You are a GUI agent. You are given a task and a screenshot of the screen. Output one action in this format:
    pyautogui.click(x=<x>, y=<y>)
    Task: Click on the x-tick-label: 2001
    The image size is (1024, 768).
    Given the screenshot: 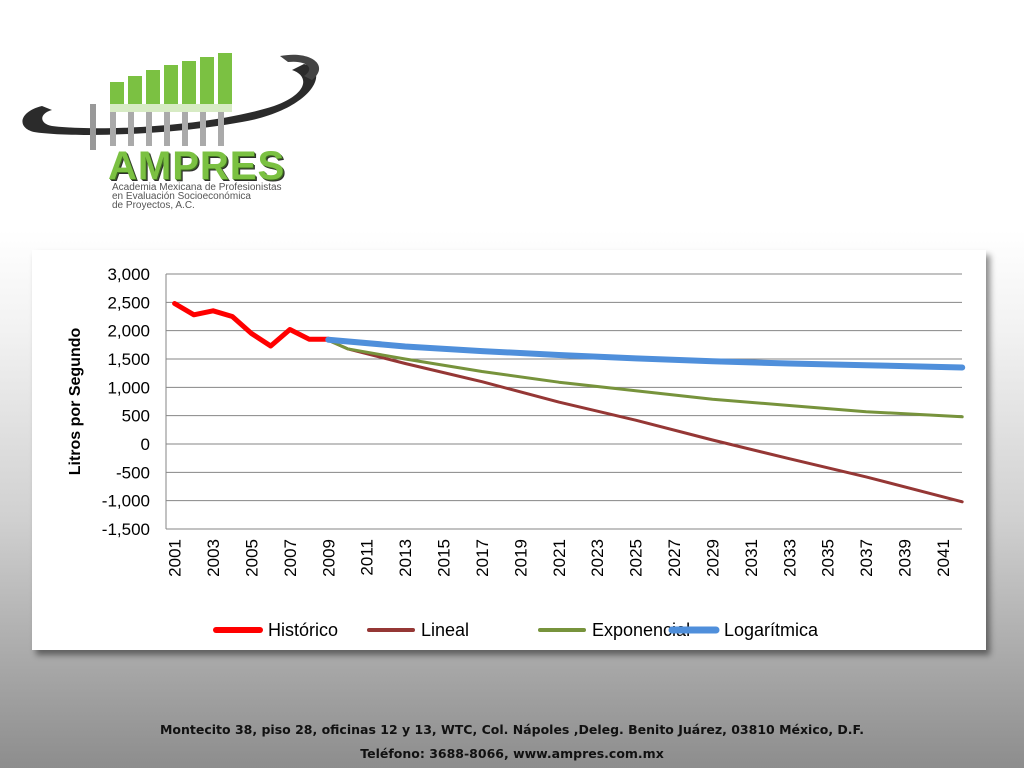 What is the action you would take?
    pyautogui.click(x=175, y=558)
    